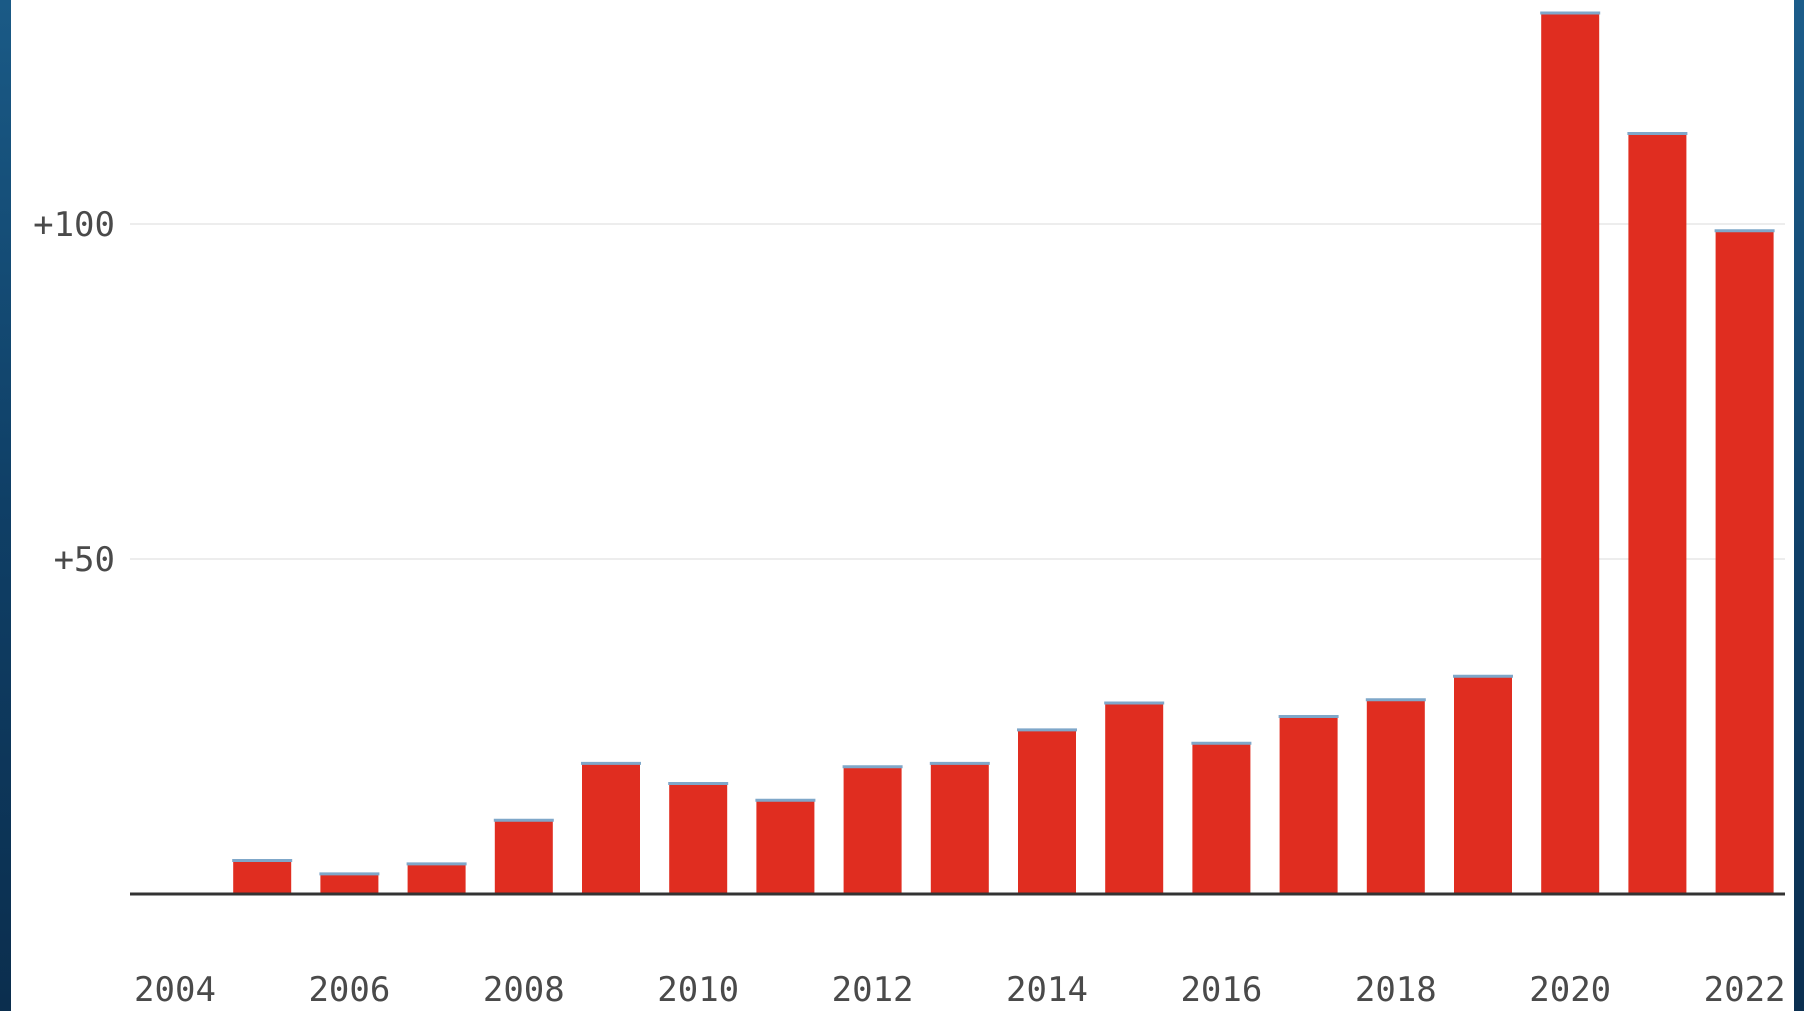  Describe the element at coordinates (1221, 990) in the screenshot. I see `x-tick-label: 2016` at that location.